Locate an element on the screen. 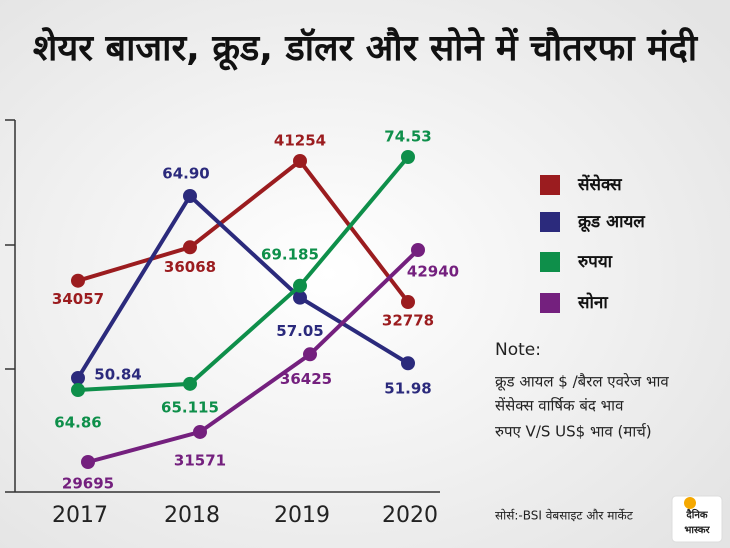  series-line is located at coordinates (243, 231).